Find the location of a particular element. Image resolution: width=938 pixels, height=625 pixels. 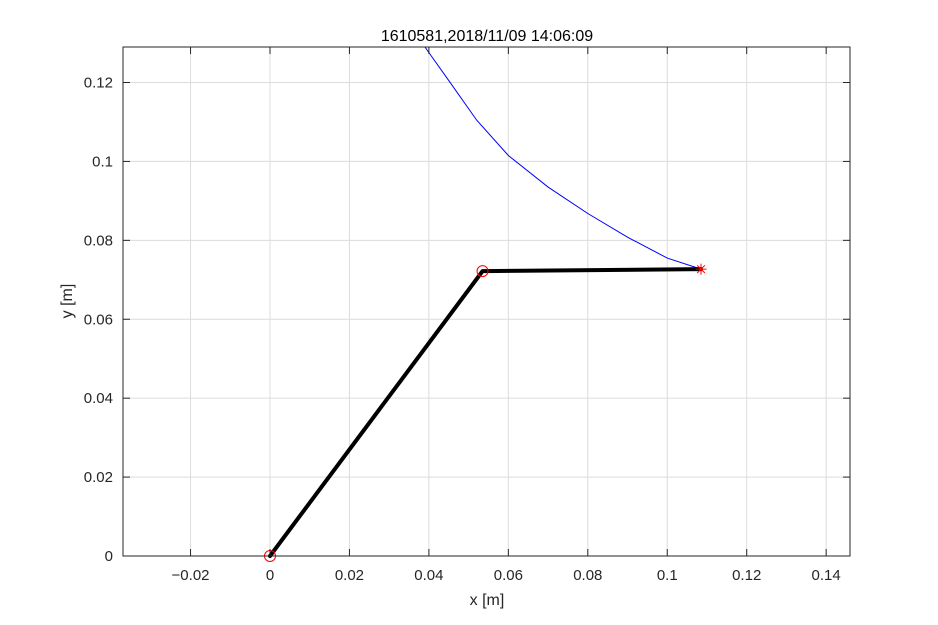

y-tick-label: 0.06 is located at coordinates (98, 319).